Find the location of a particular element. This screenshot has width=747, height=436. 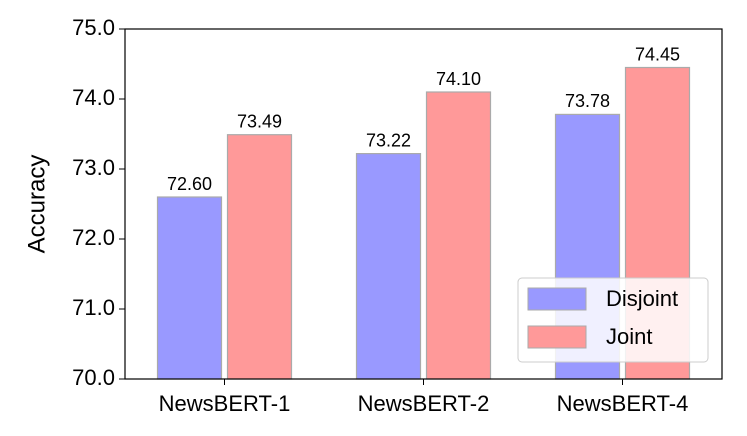

value-label: 73.49 is located at coordinates (259, 121).